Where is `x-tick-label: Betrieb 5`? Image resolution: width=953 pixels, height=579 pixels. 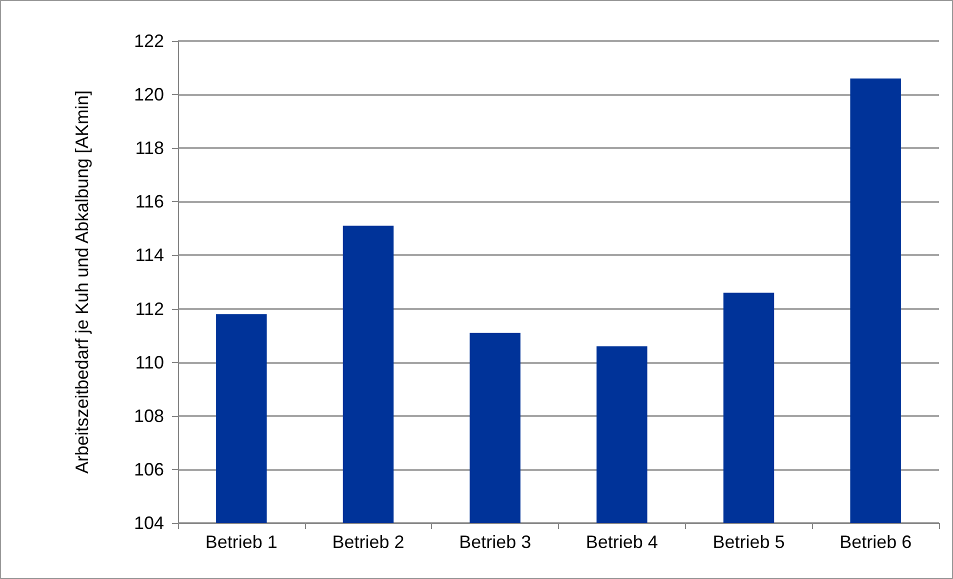
x-tick-label: Betrieb 5 is located at coordinates (748, 542).